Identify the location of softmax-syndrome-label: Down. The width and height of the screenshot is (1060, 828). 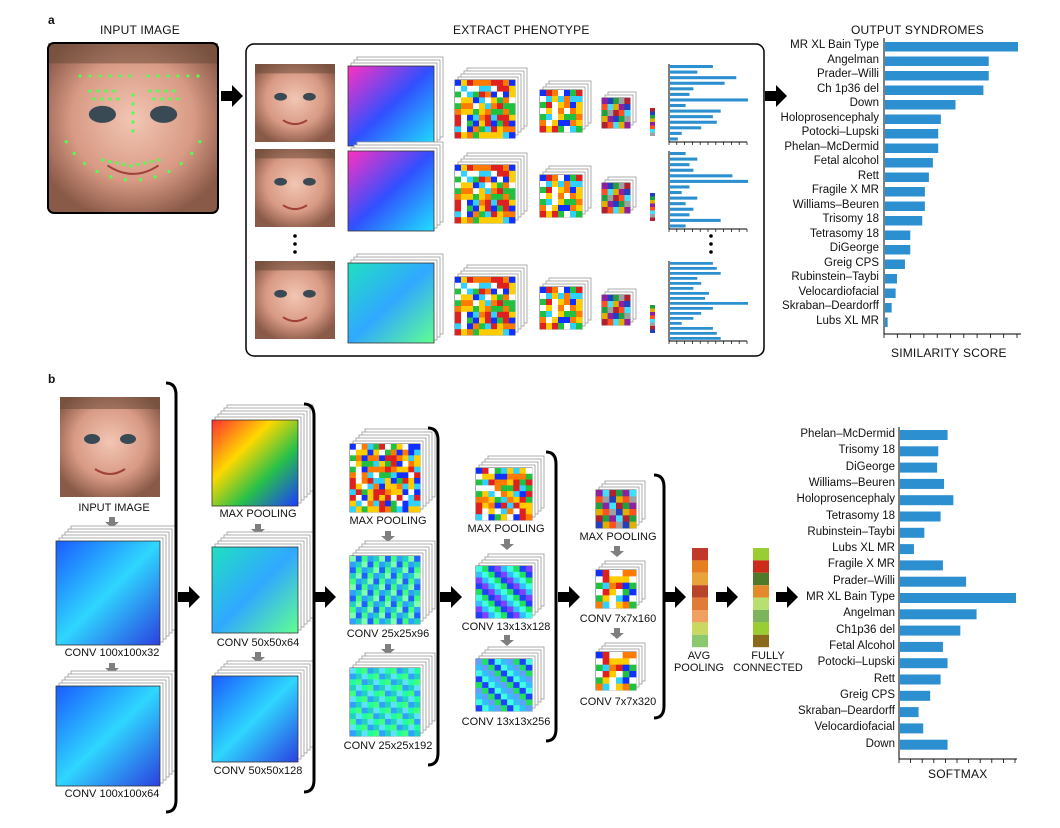
(880, 743).